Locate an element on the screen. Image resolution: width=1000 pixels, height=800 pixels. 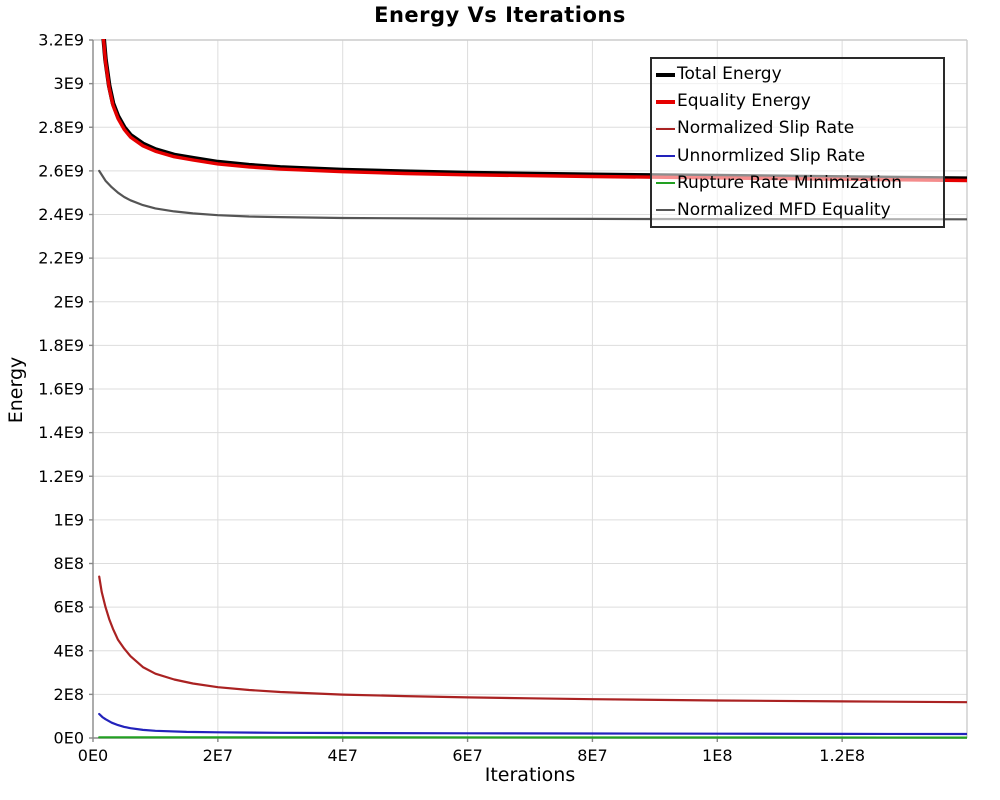
legend-item: Normalized MFD Equality is located at coordinates (797, 209).